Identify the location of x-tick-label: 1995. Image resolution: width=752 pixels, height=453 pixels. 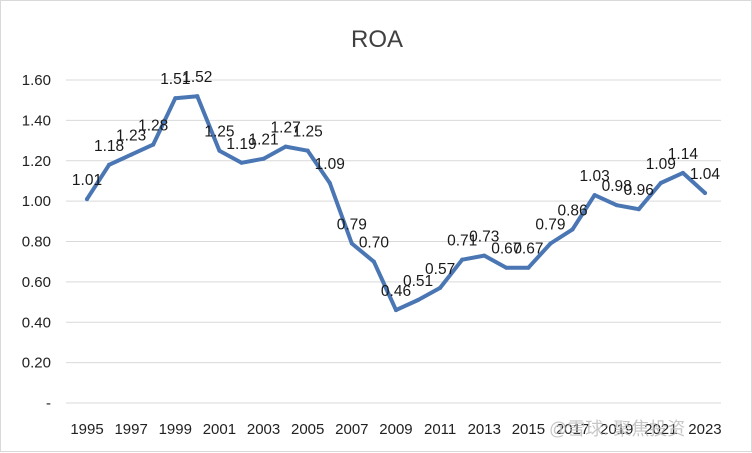
(86, 429).